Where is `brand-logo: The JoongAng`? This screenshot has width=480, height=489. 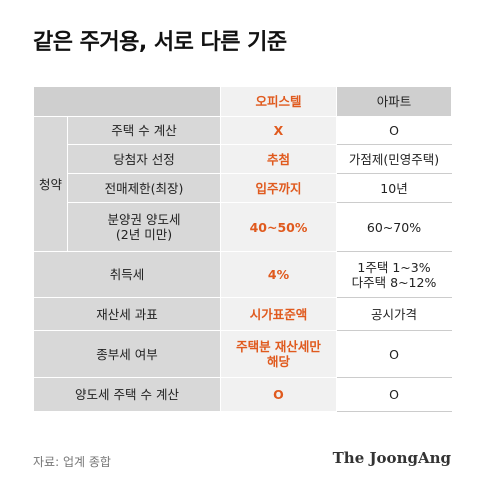
brand-logo: The JoongAng is located at coordinates (391, 458).